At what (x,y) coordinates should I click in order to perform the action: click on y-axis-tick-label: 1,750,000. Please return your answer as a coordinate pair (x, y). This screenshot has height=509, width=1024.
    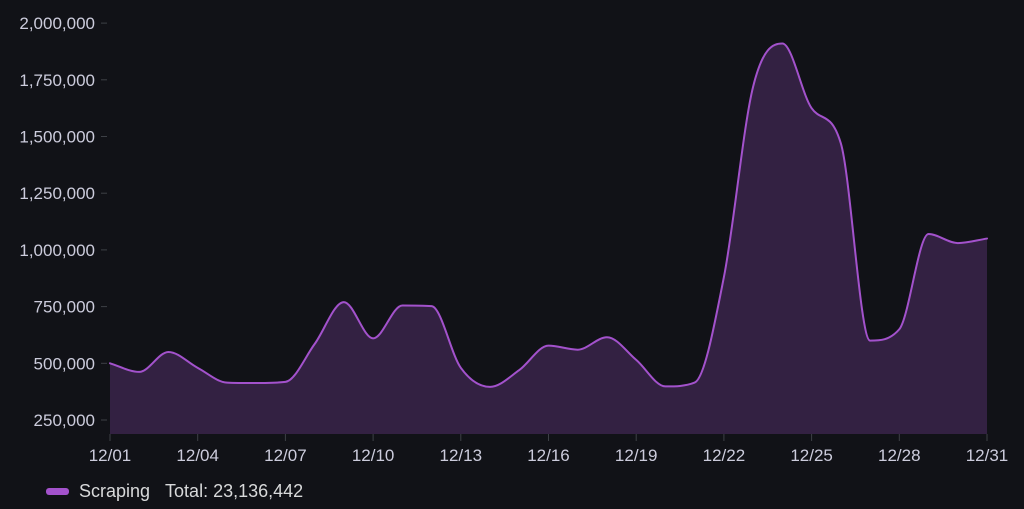
    Looking at the image, I should click on (57, 80).